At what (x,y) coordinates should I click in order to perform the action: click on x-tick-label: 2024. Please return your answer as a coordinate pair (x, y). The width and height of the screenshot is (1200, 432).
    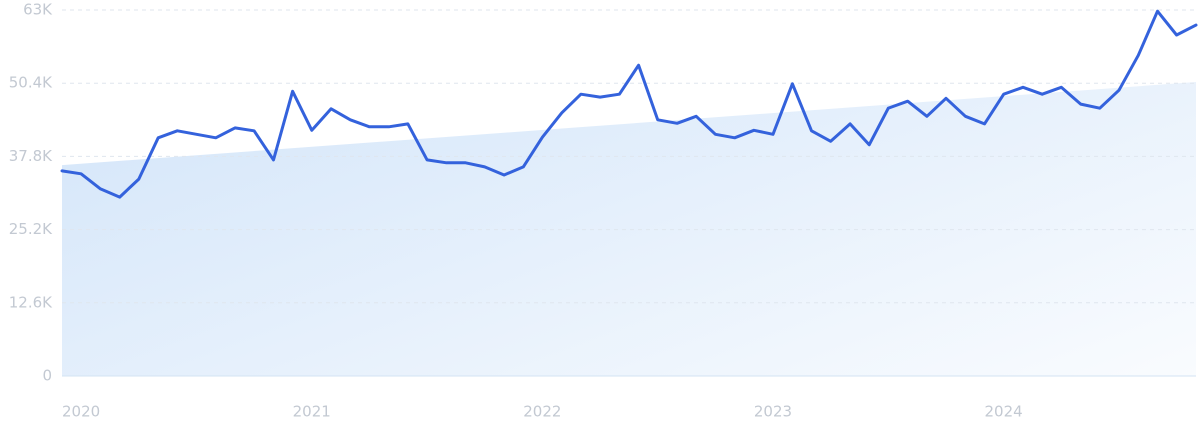
    Looking at the image, I should click on (1004, 412).